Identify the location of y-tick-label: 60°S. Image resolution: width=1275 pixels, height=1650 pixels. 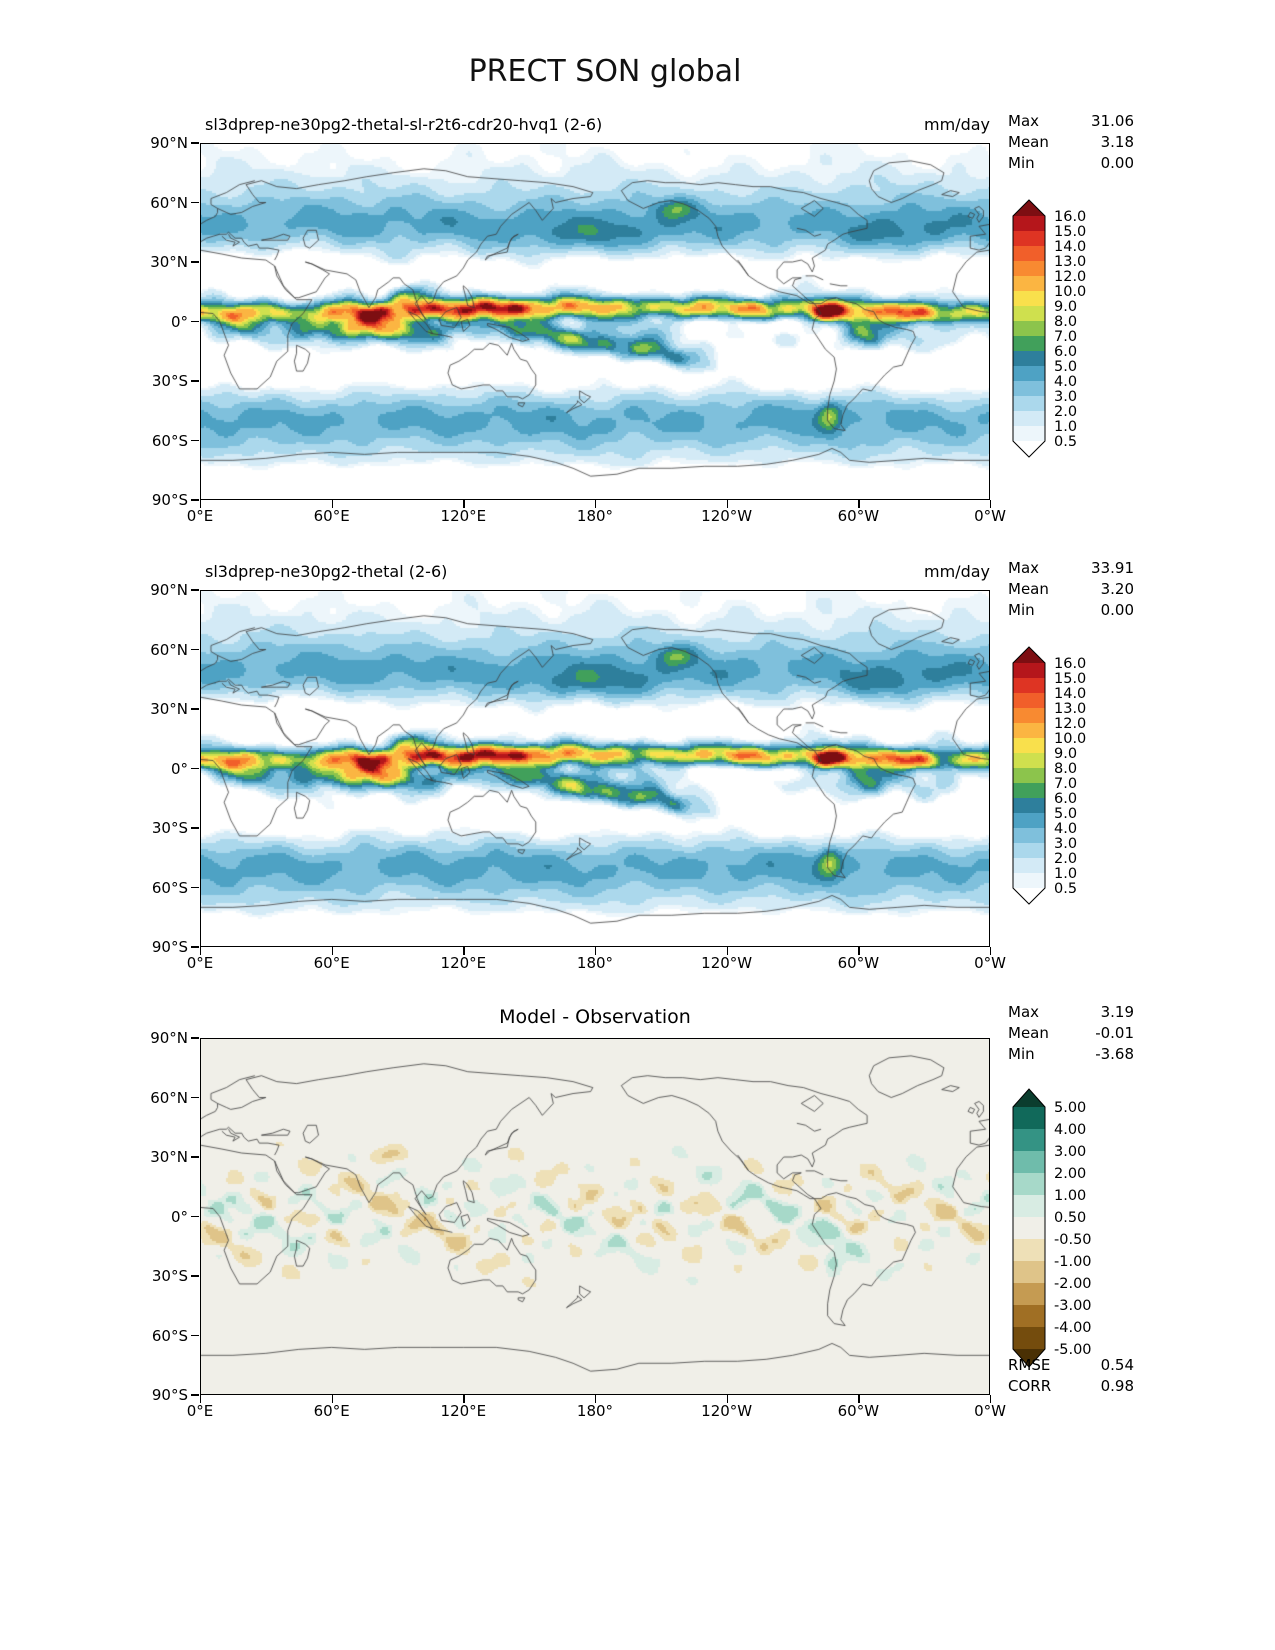
(169, 440).